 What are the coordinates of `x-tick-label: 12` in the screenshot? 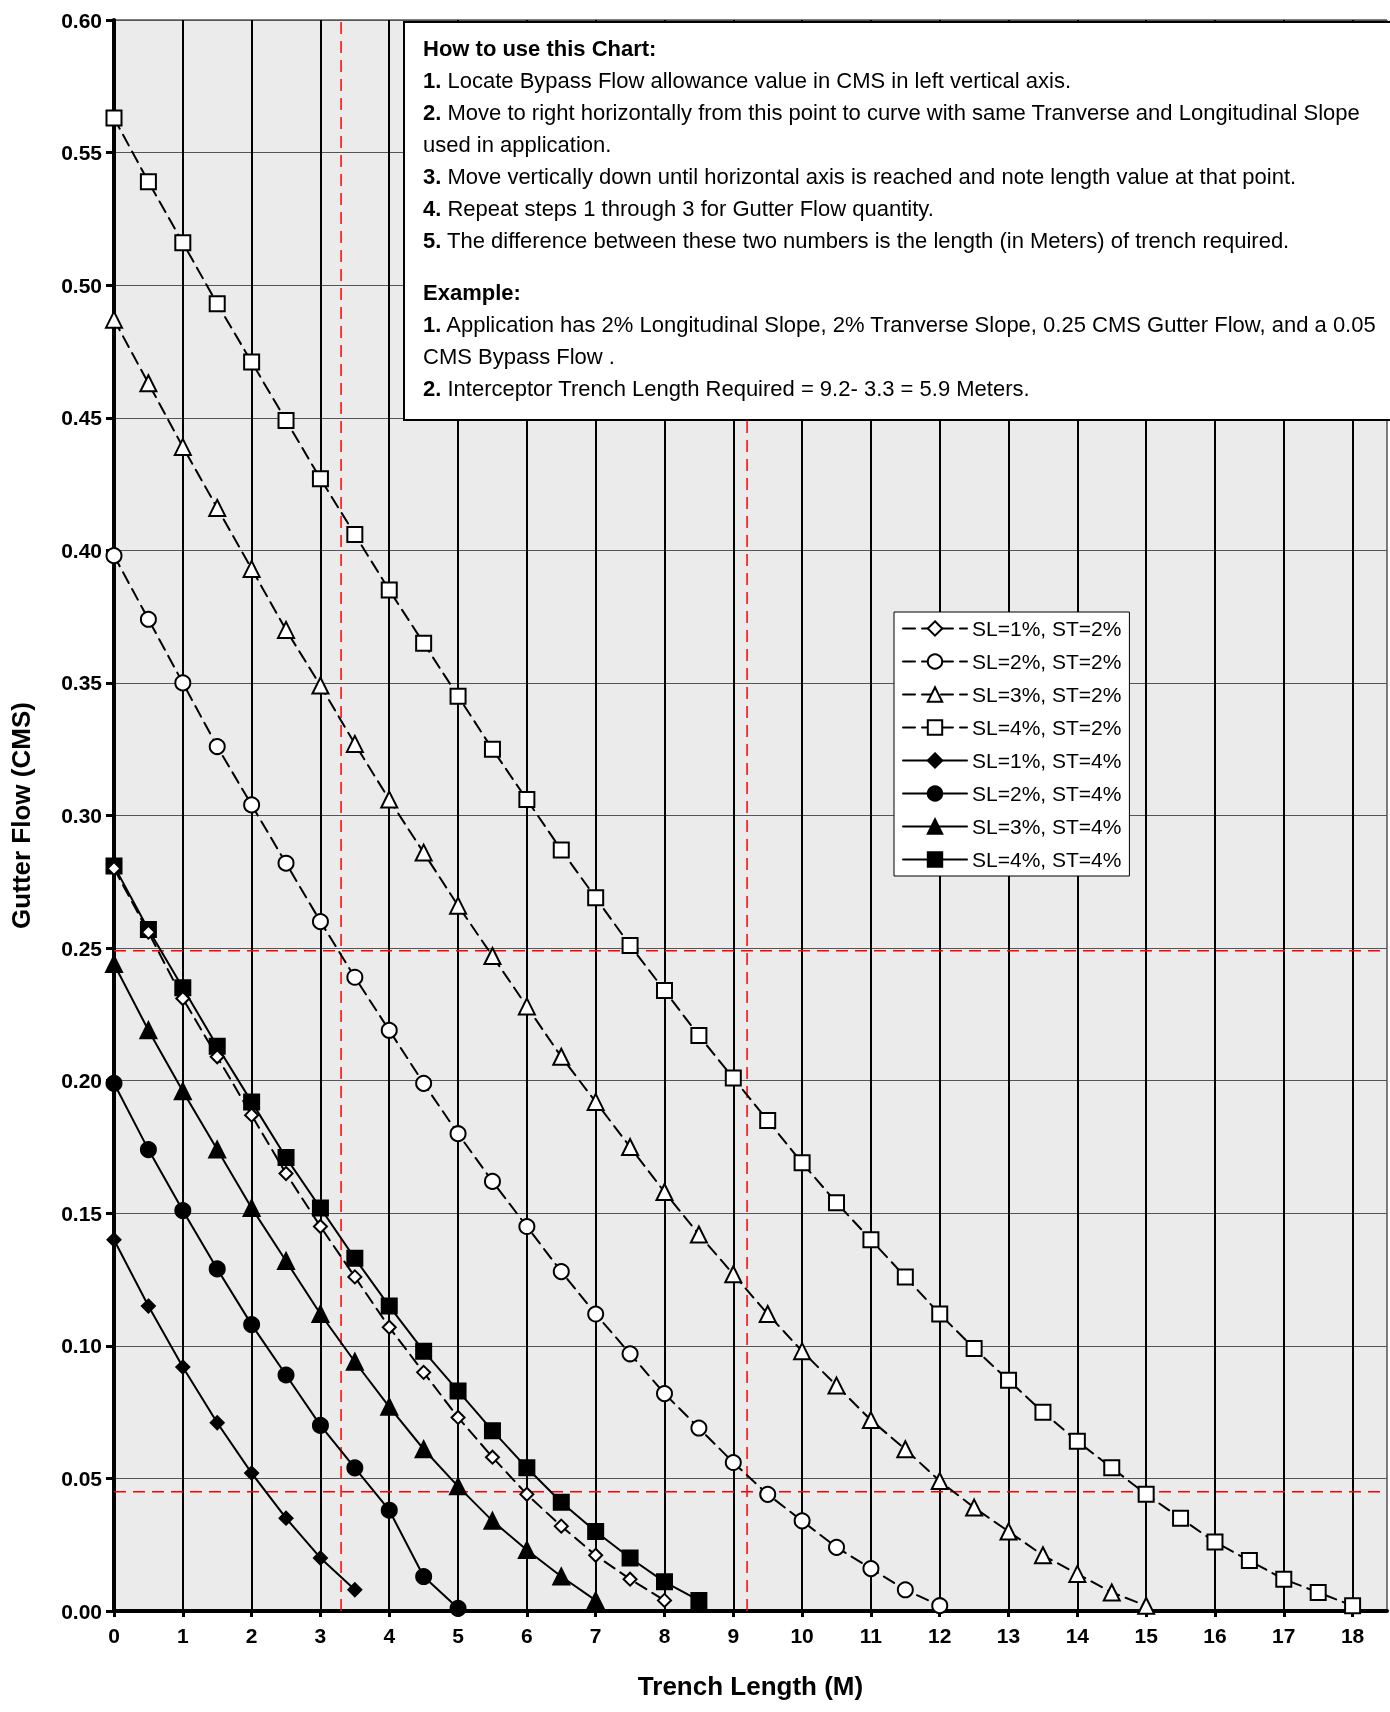 It's located at (940, 1635).